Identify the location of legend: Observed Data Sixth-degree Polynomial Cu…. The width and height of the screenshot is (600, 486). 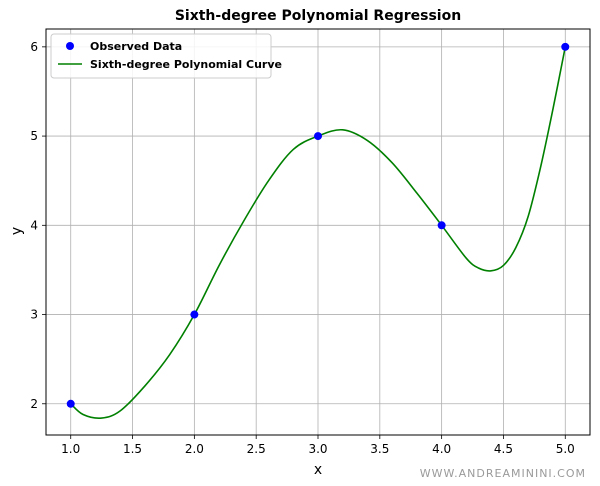
(166, 56).